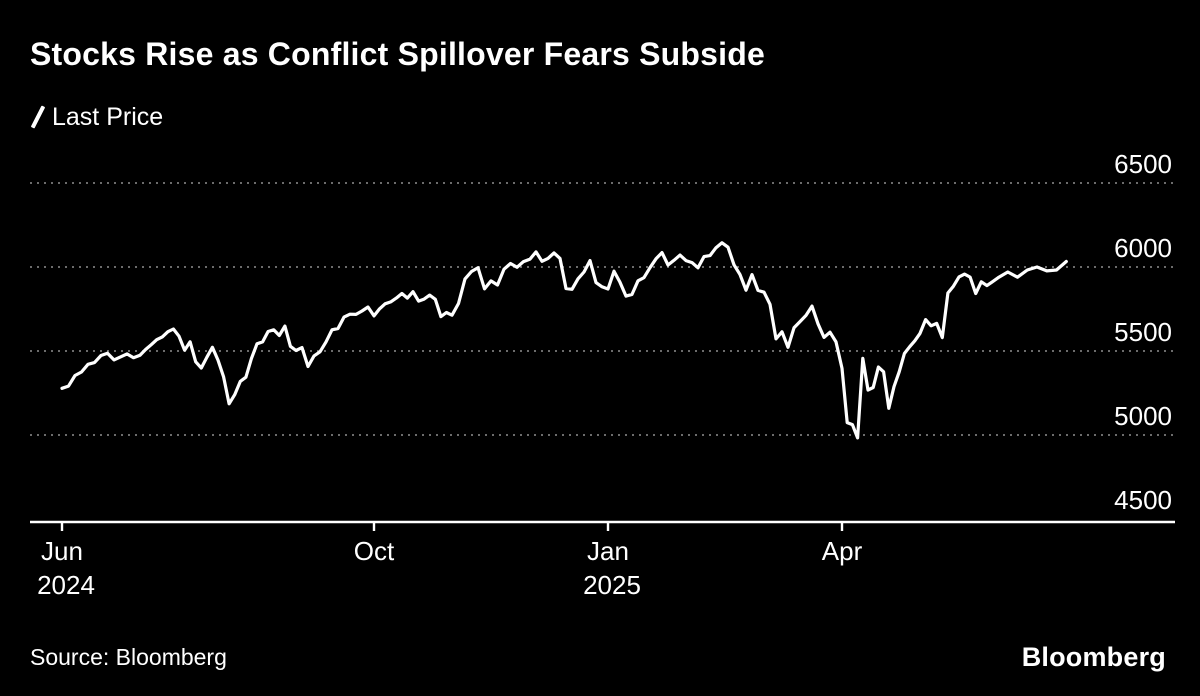 Image resolution: width=1200 pixels, height=696 pixels. Describe the element at coordinates (62, 551) in the screenshot. I see `x-tick-label: Jun` at that location.